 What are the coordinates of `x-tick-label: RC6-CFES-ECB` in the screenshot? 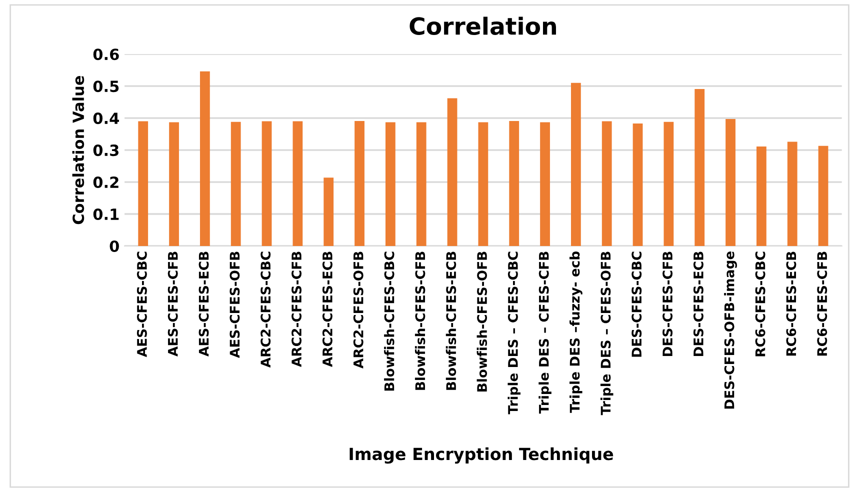 It's located at (791, 304).